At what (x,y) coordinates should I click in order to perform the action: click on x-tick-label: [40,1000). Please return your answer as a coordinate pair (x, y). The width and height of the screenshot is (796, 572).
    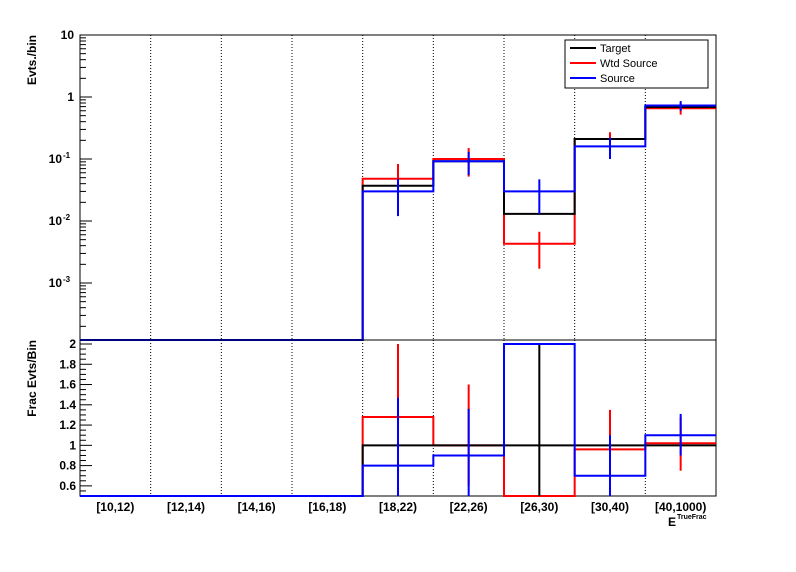
    Looking at the image, I should click on (680, 507).